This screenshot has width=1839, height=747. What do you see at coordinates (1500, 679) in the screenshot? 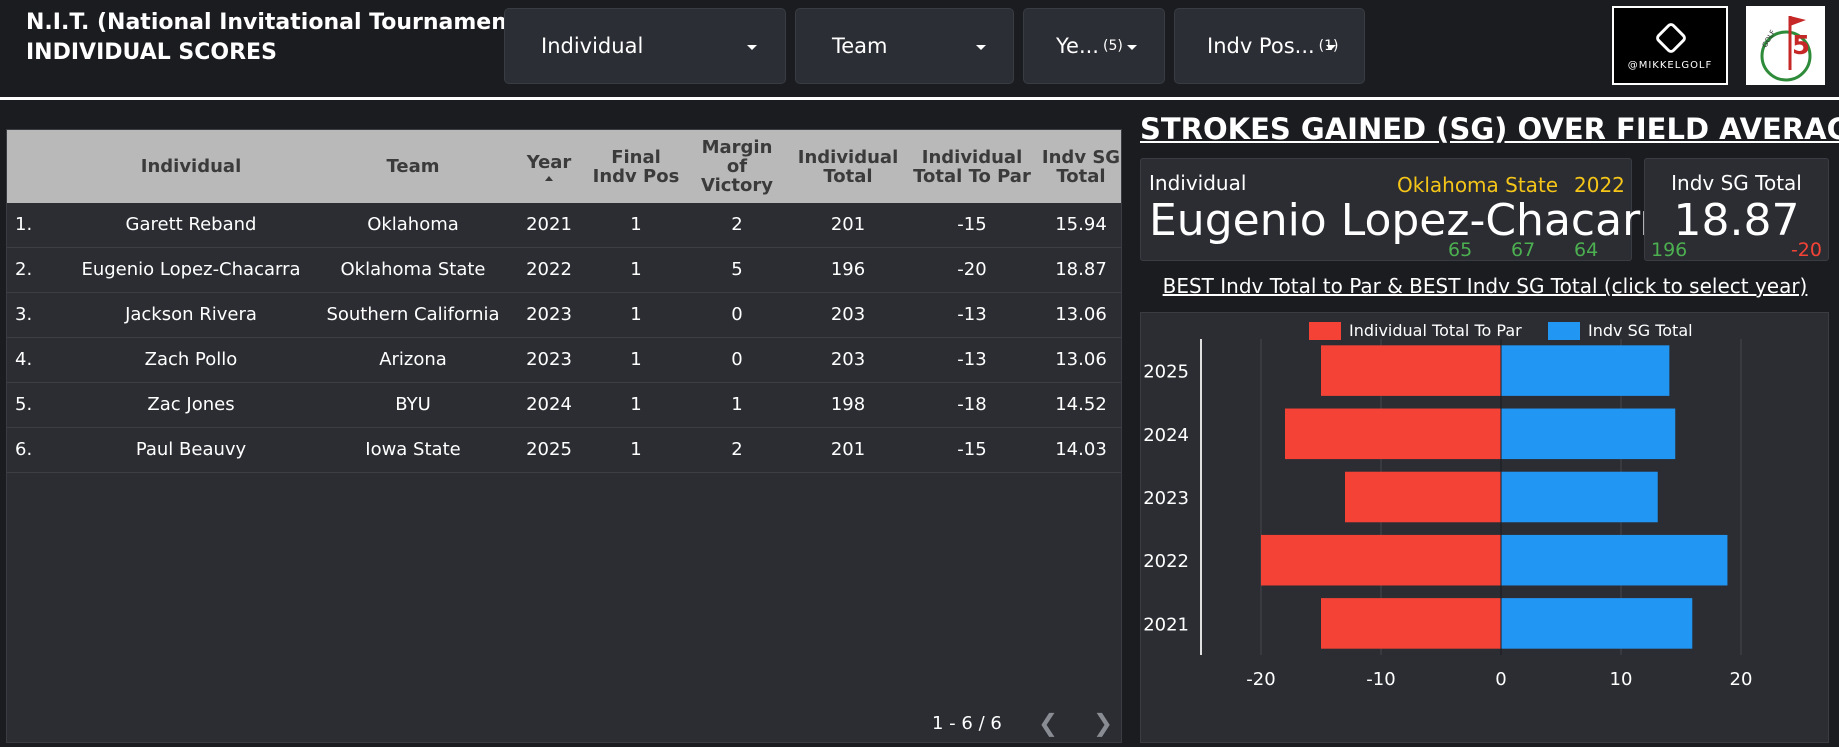
I see `x-tick-label: 0` at bounding box center [1500, 679].